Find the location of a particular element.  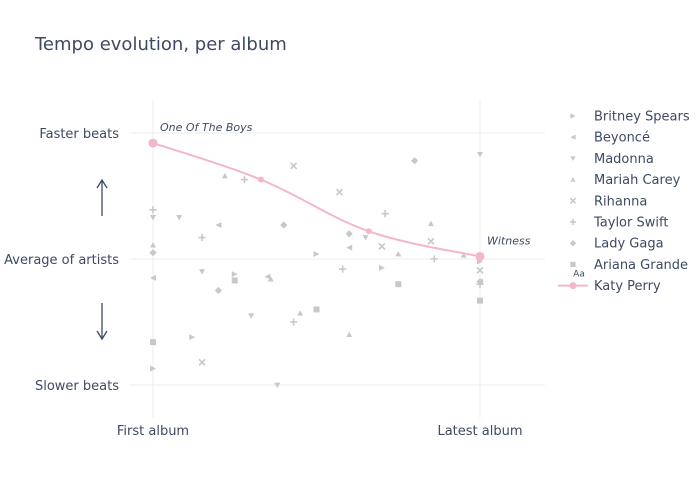

series-line-katy-perry is located at coordinates (316, 200).